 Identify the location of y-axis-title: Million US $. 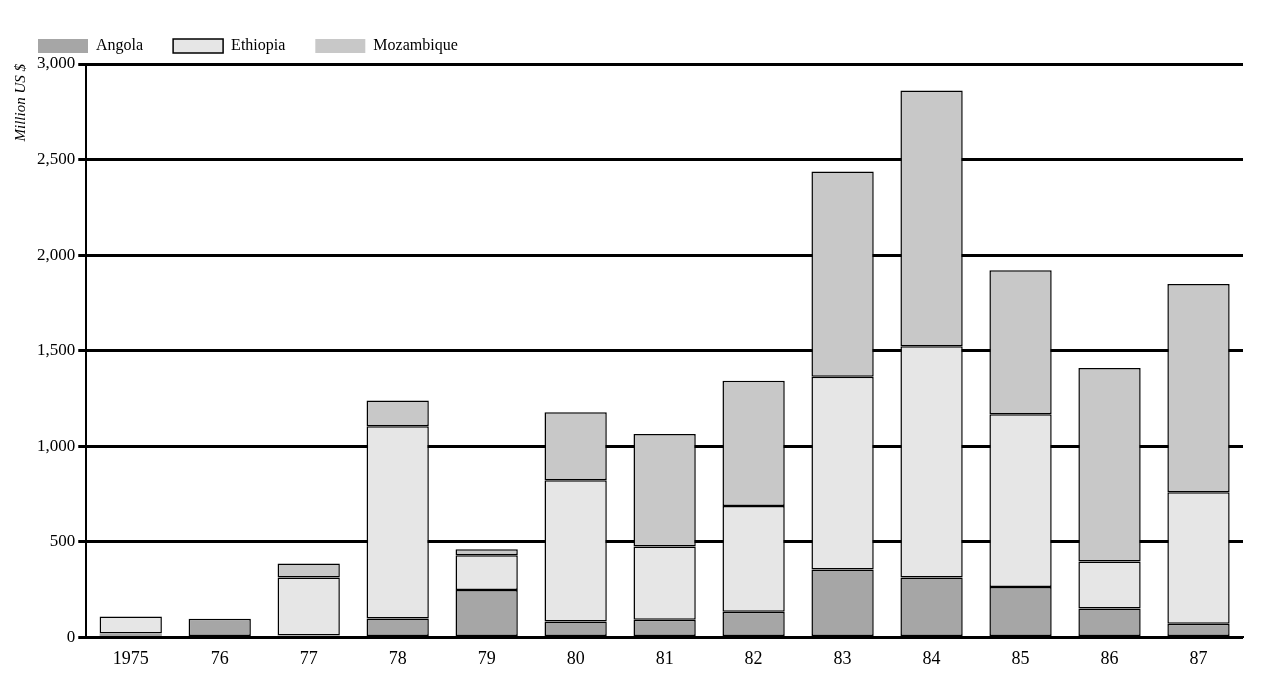
(19, 103).